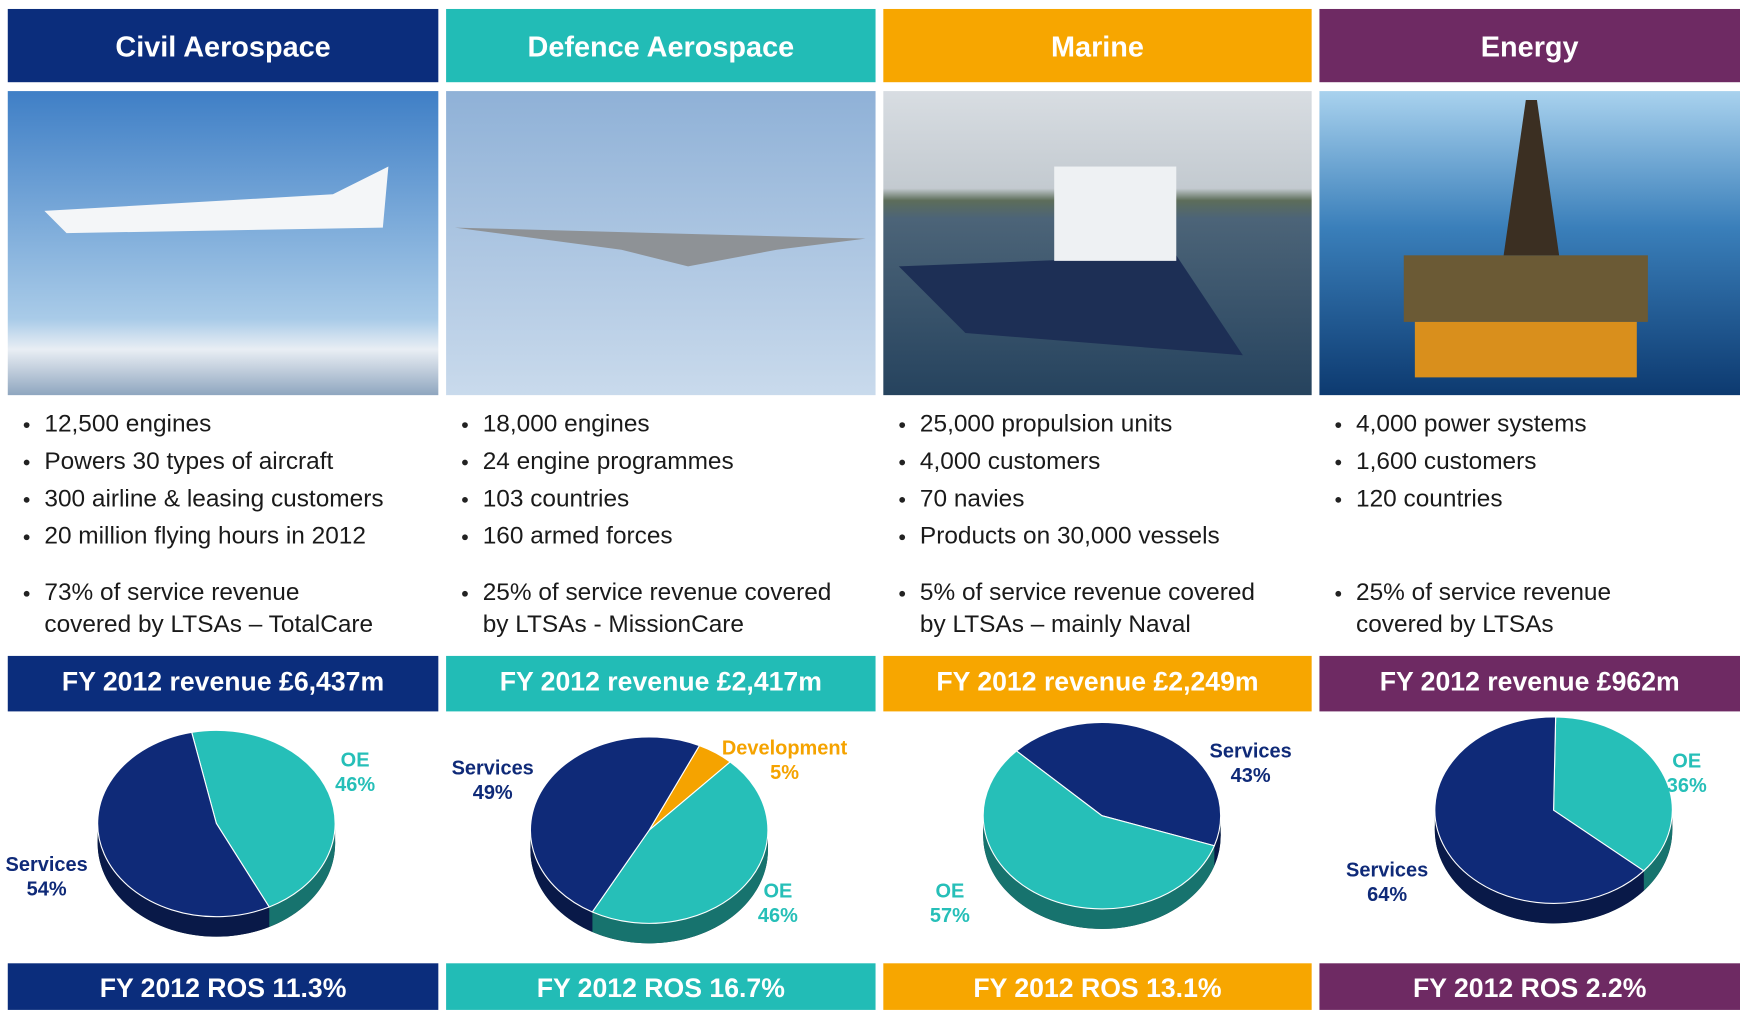 The height and width of the screenshot is (1010, 1740). I want to click on revenue-text: FY 2012 revenue £962m, so click(1530, 682).